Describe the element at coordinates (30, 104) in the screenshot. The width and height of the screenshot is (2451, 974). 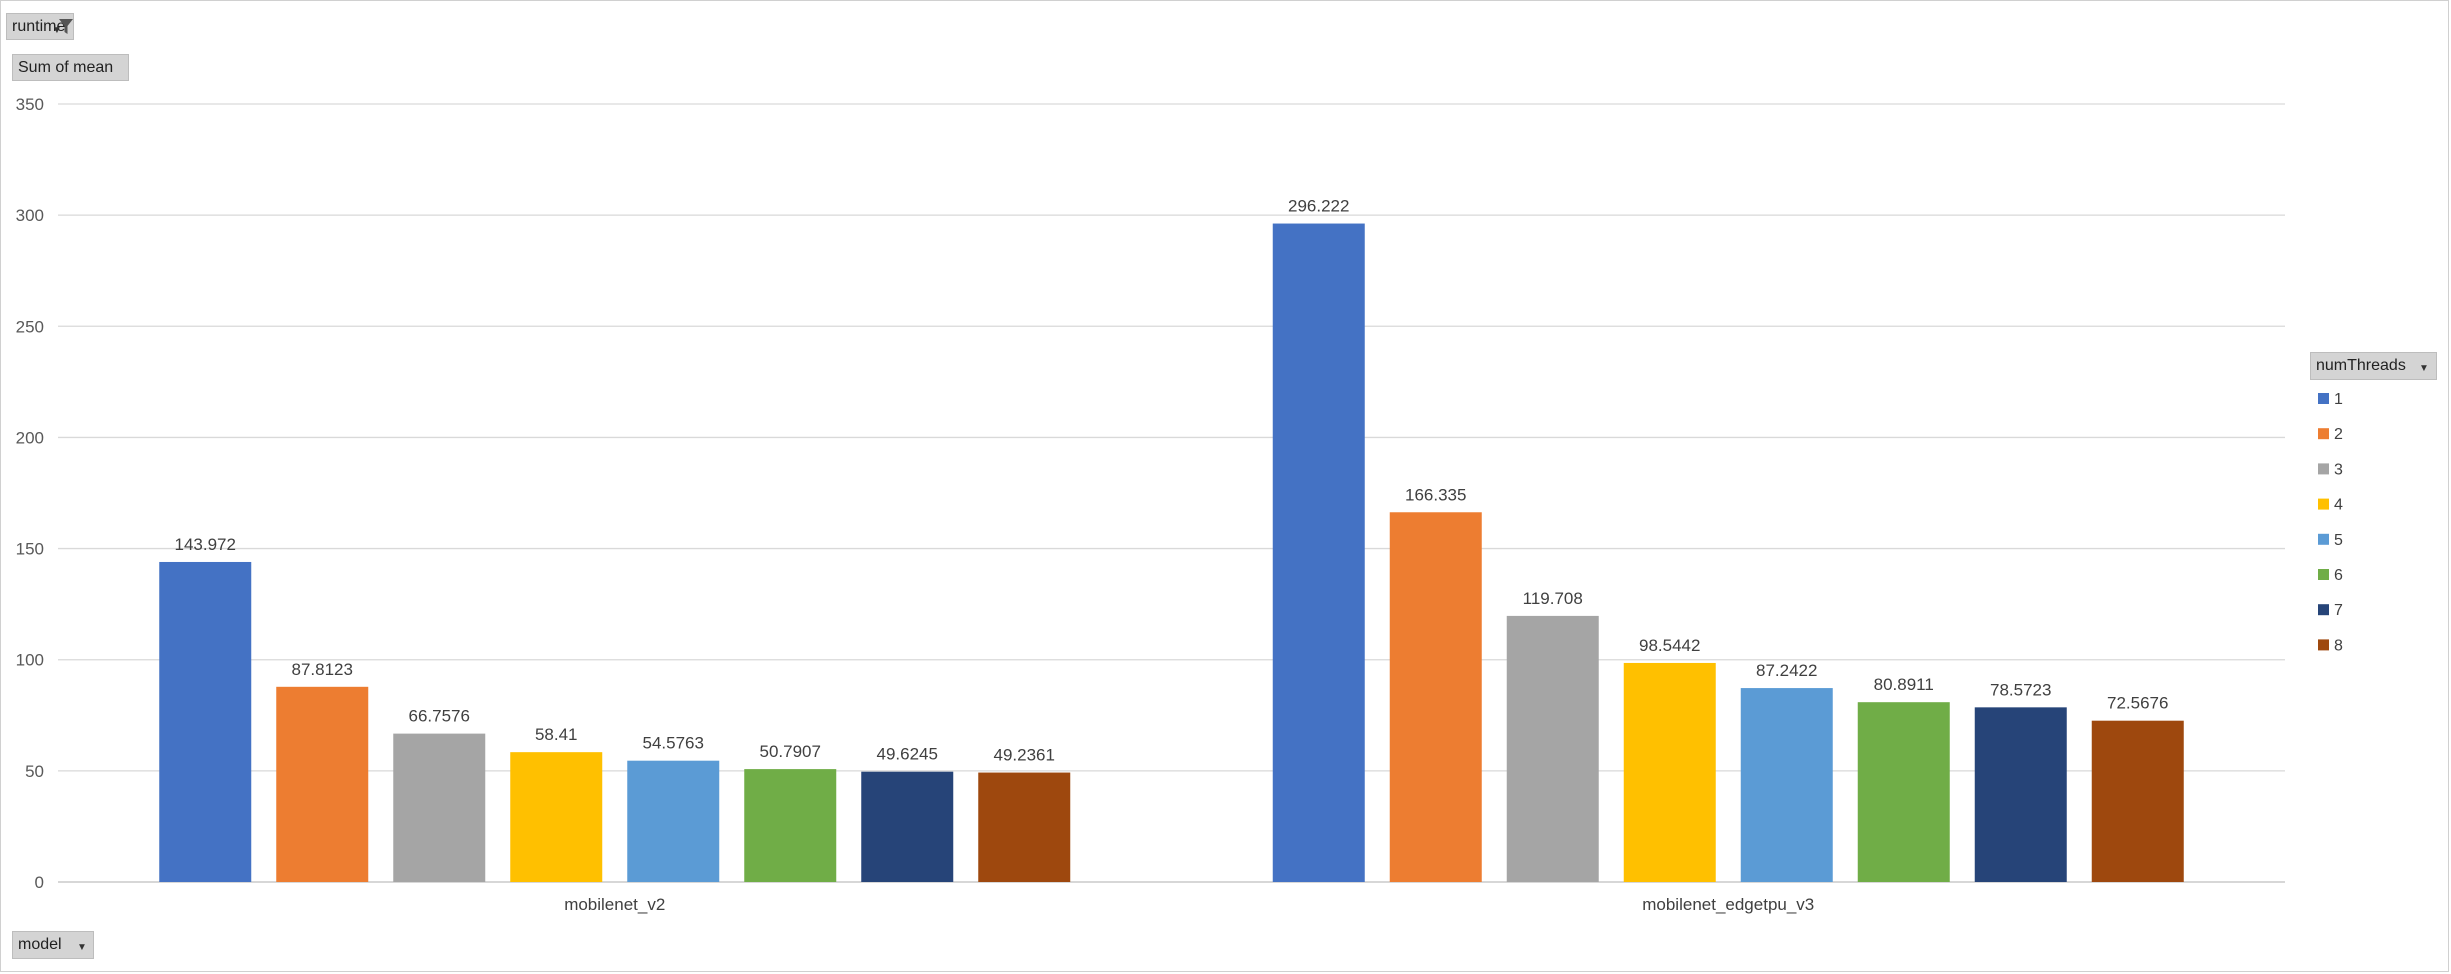
I see `y-tick-label: 350` at that location.